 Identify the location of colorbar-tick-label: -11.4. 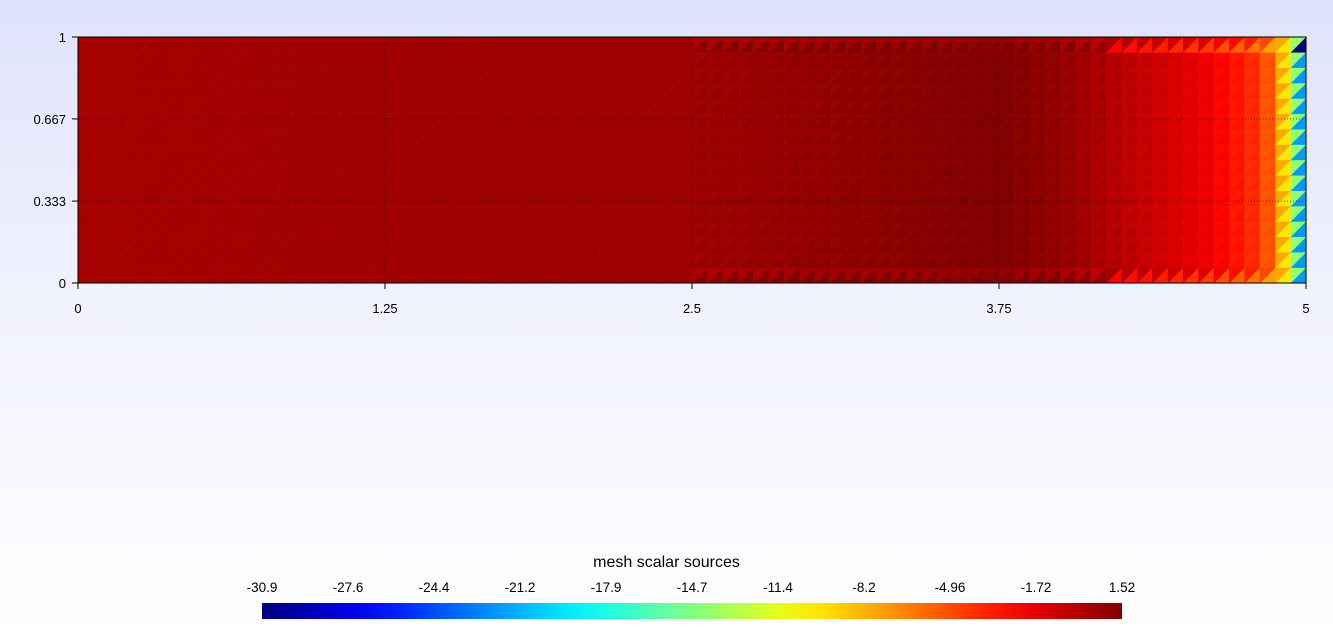
(778, 587).